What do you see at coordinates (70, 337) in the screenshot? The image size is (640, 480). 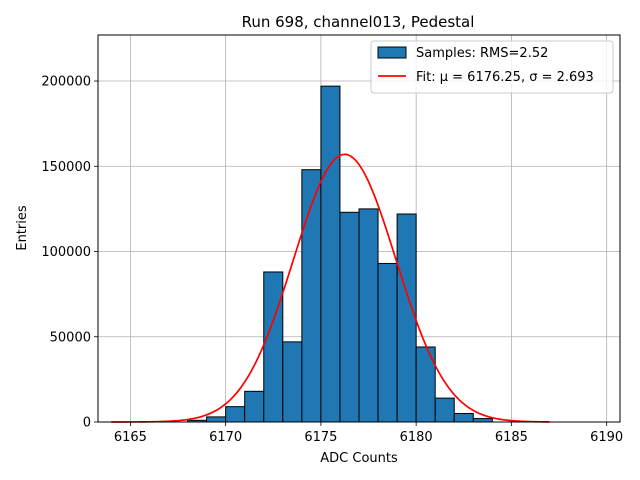 I see `y-tick-label: 50000` at bounding box center [70, 337].